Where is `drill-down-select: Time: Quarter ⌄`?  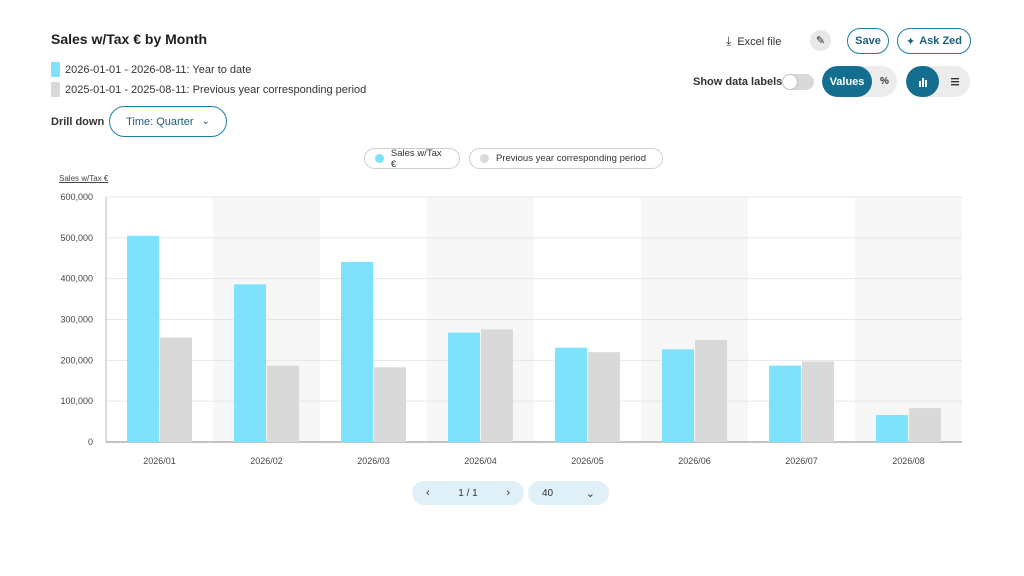
drill-down-select: Time: Quarter ⌄ is located at coordinates (168, 121).